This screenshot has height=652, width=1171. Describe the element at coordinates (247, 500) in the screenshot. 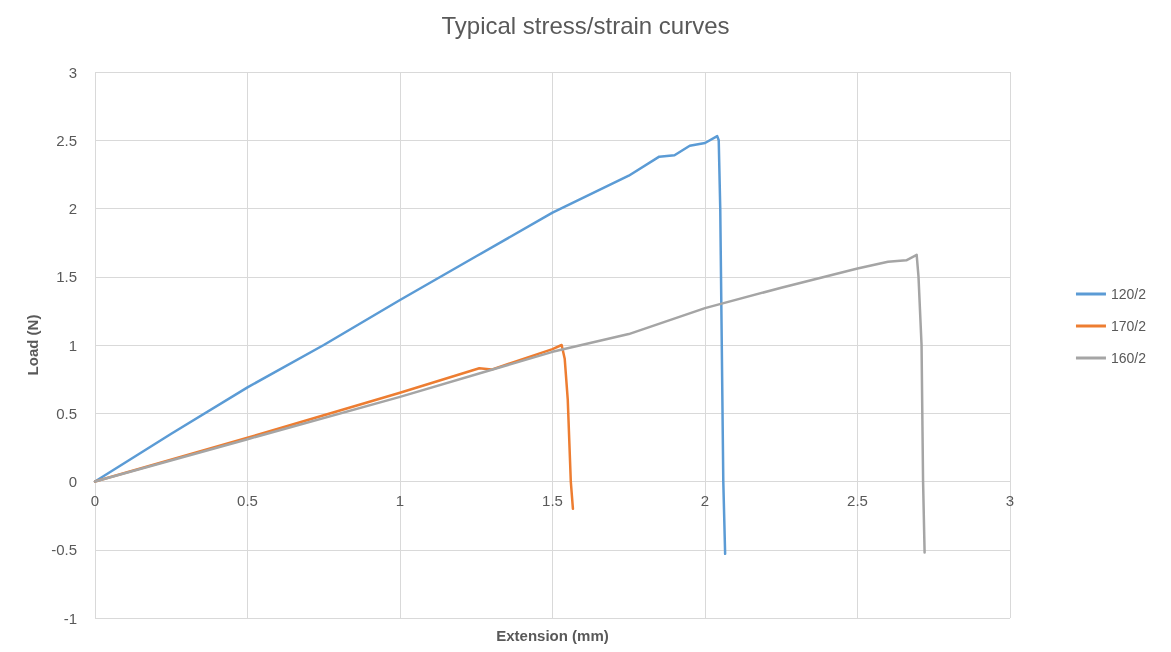

I see `x-tick-label: 0.5` at that location.